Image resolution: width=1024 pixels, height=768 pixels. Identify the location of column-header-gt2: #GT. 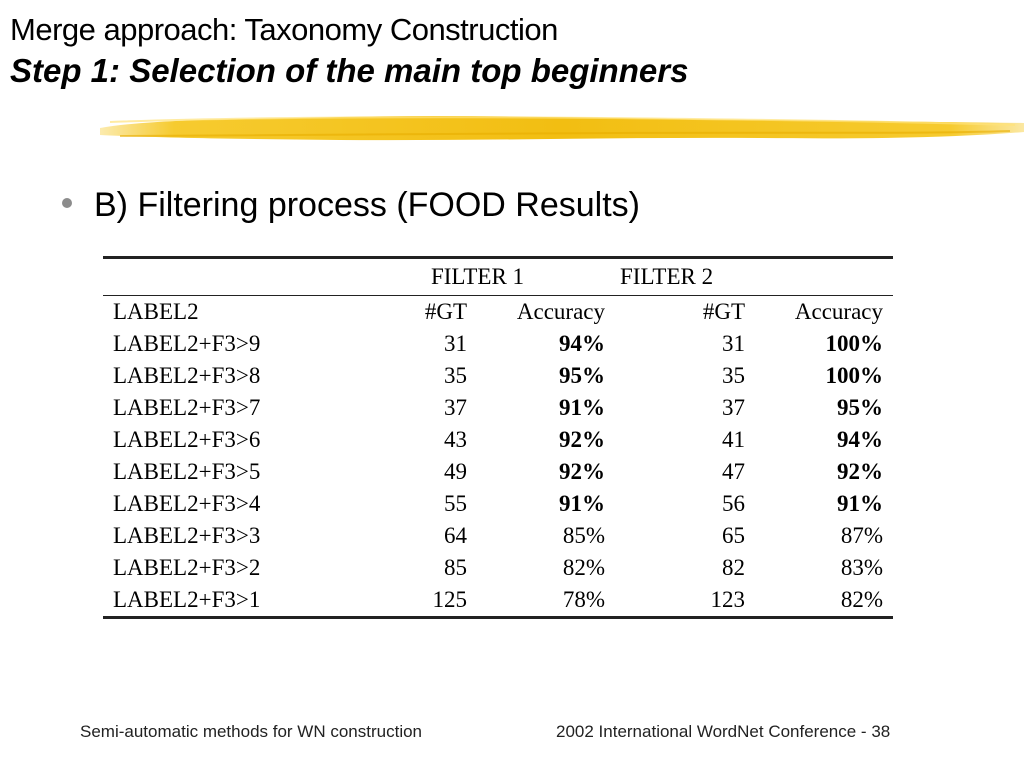
(685, 311).